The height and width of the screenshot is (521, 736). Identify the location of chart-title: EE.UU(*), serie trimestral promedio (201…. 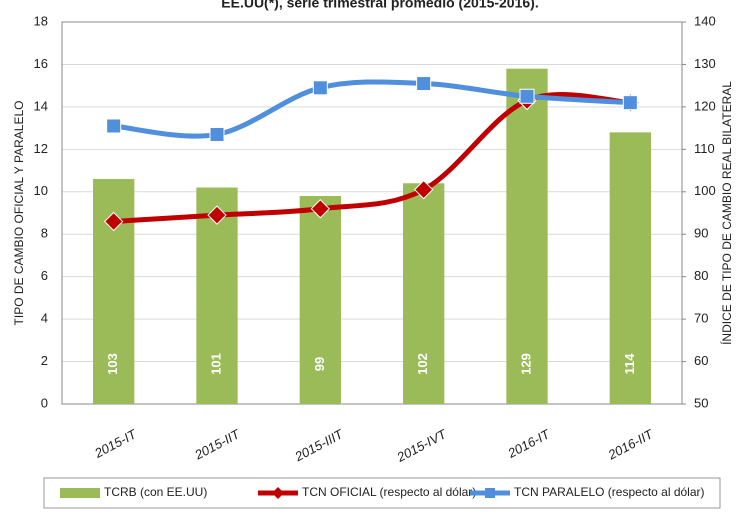
(379, 5).